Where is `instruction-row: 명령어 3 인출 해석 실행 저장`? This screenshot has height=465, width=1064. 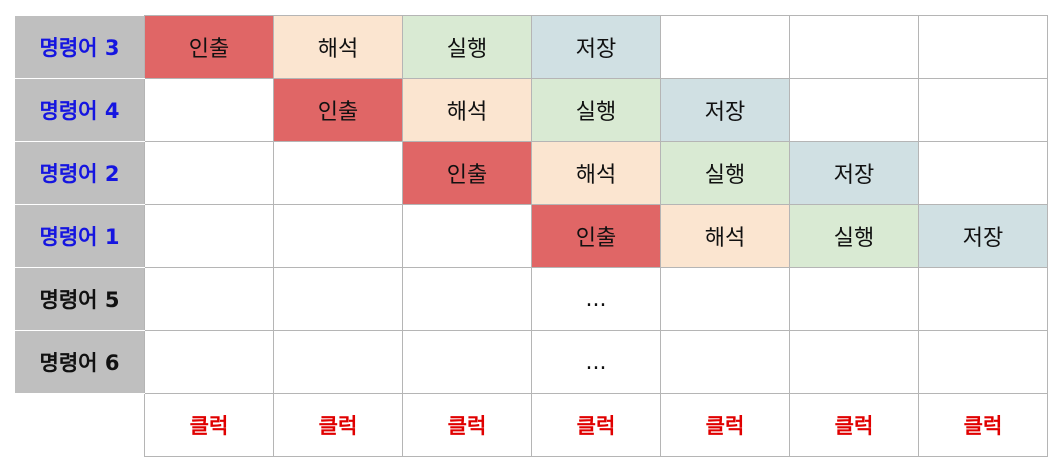
instruction-row: 명령어 3 인출 해석 실행 저장 is located at coordinates (531, 47).